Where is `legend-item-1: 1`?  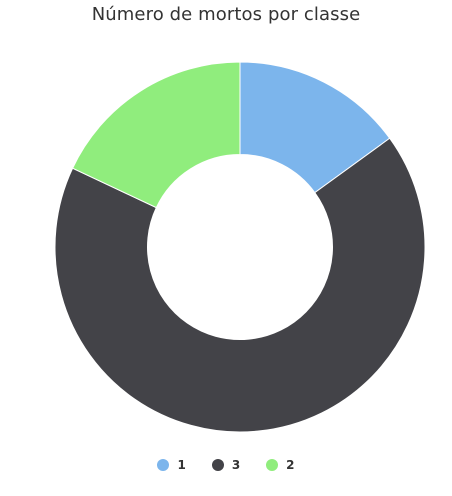
legend-item-1: 1 is located at coordinates (171, 465).